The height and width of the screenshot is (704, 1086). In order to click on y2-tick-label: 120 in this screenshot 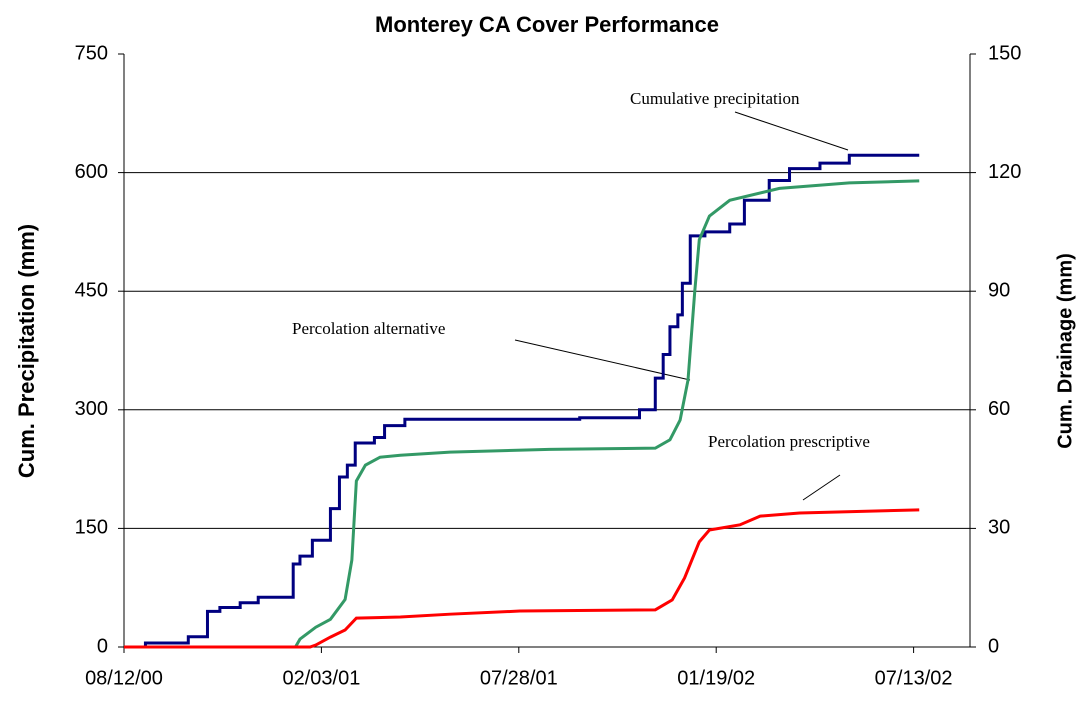, I will do `click(1004, 172)`.